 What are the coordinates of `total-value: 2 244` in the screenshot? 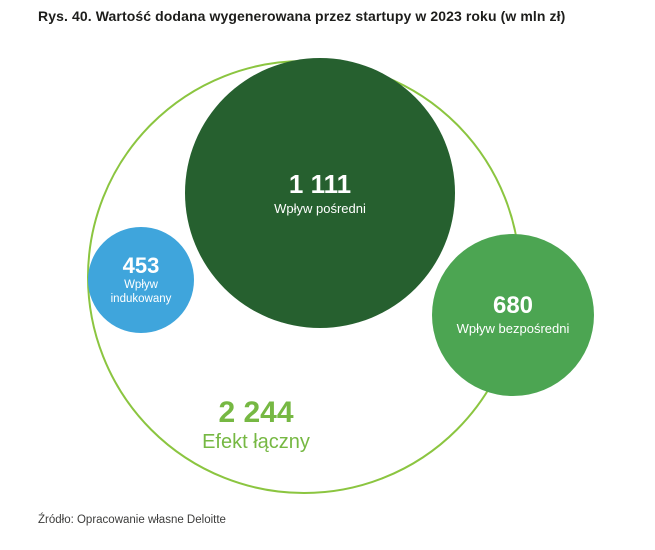 It's located at (256, 412).